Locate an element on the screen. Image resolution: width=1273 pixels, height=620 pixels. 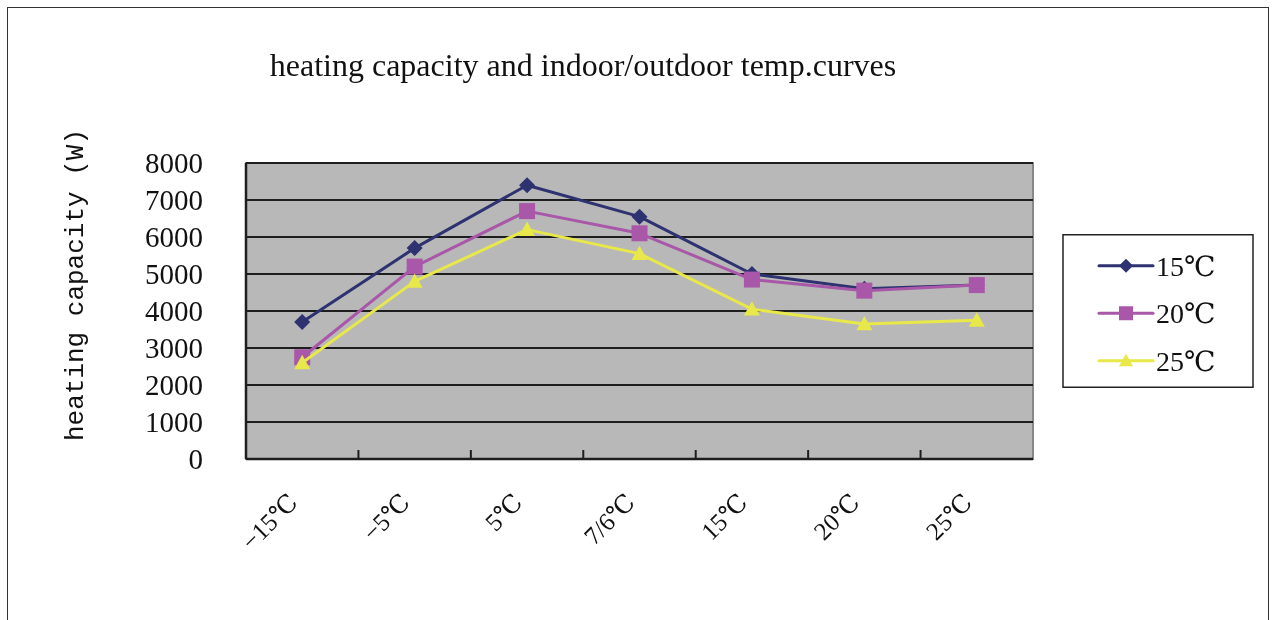
y-tick-label: 5000 is located at coordinates (174, 274).